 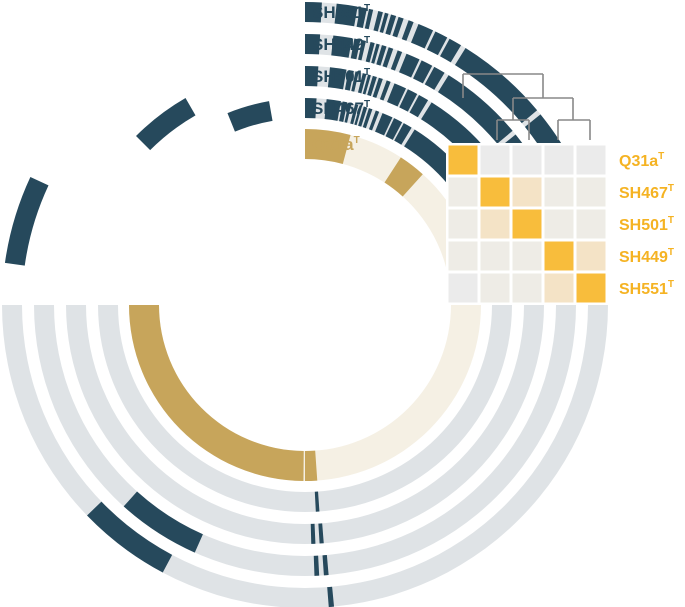 I want to click on heatmap-row-label: SH501T, so click(x=646, y=224).